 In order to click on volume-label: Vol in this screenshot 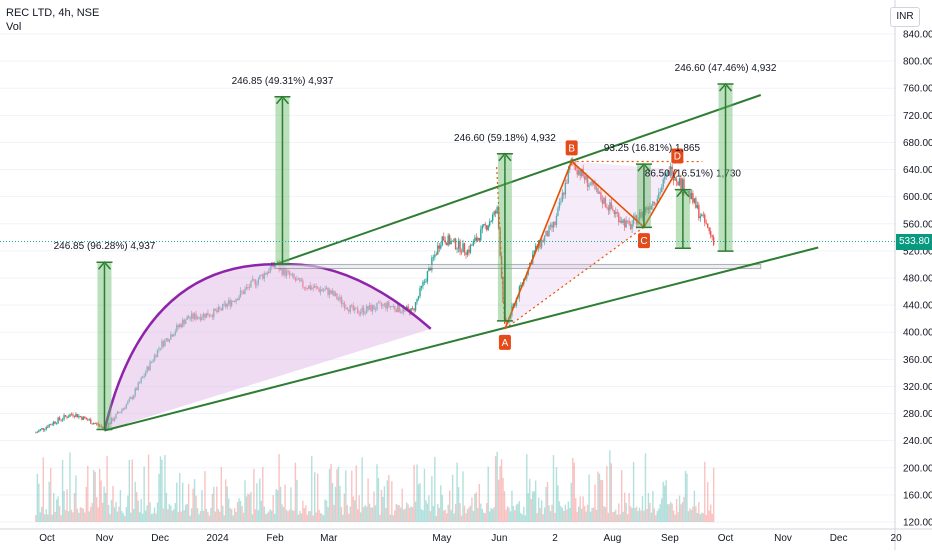, I will do `click(52, 27)`.